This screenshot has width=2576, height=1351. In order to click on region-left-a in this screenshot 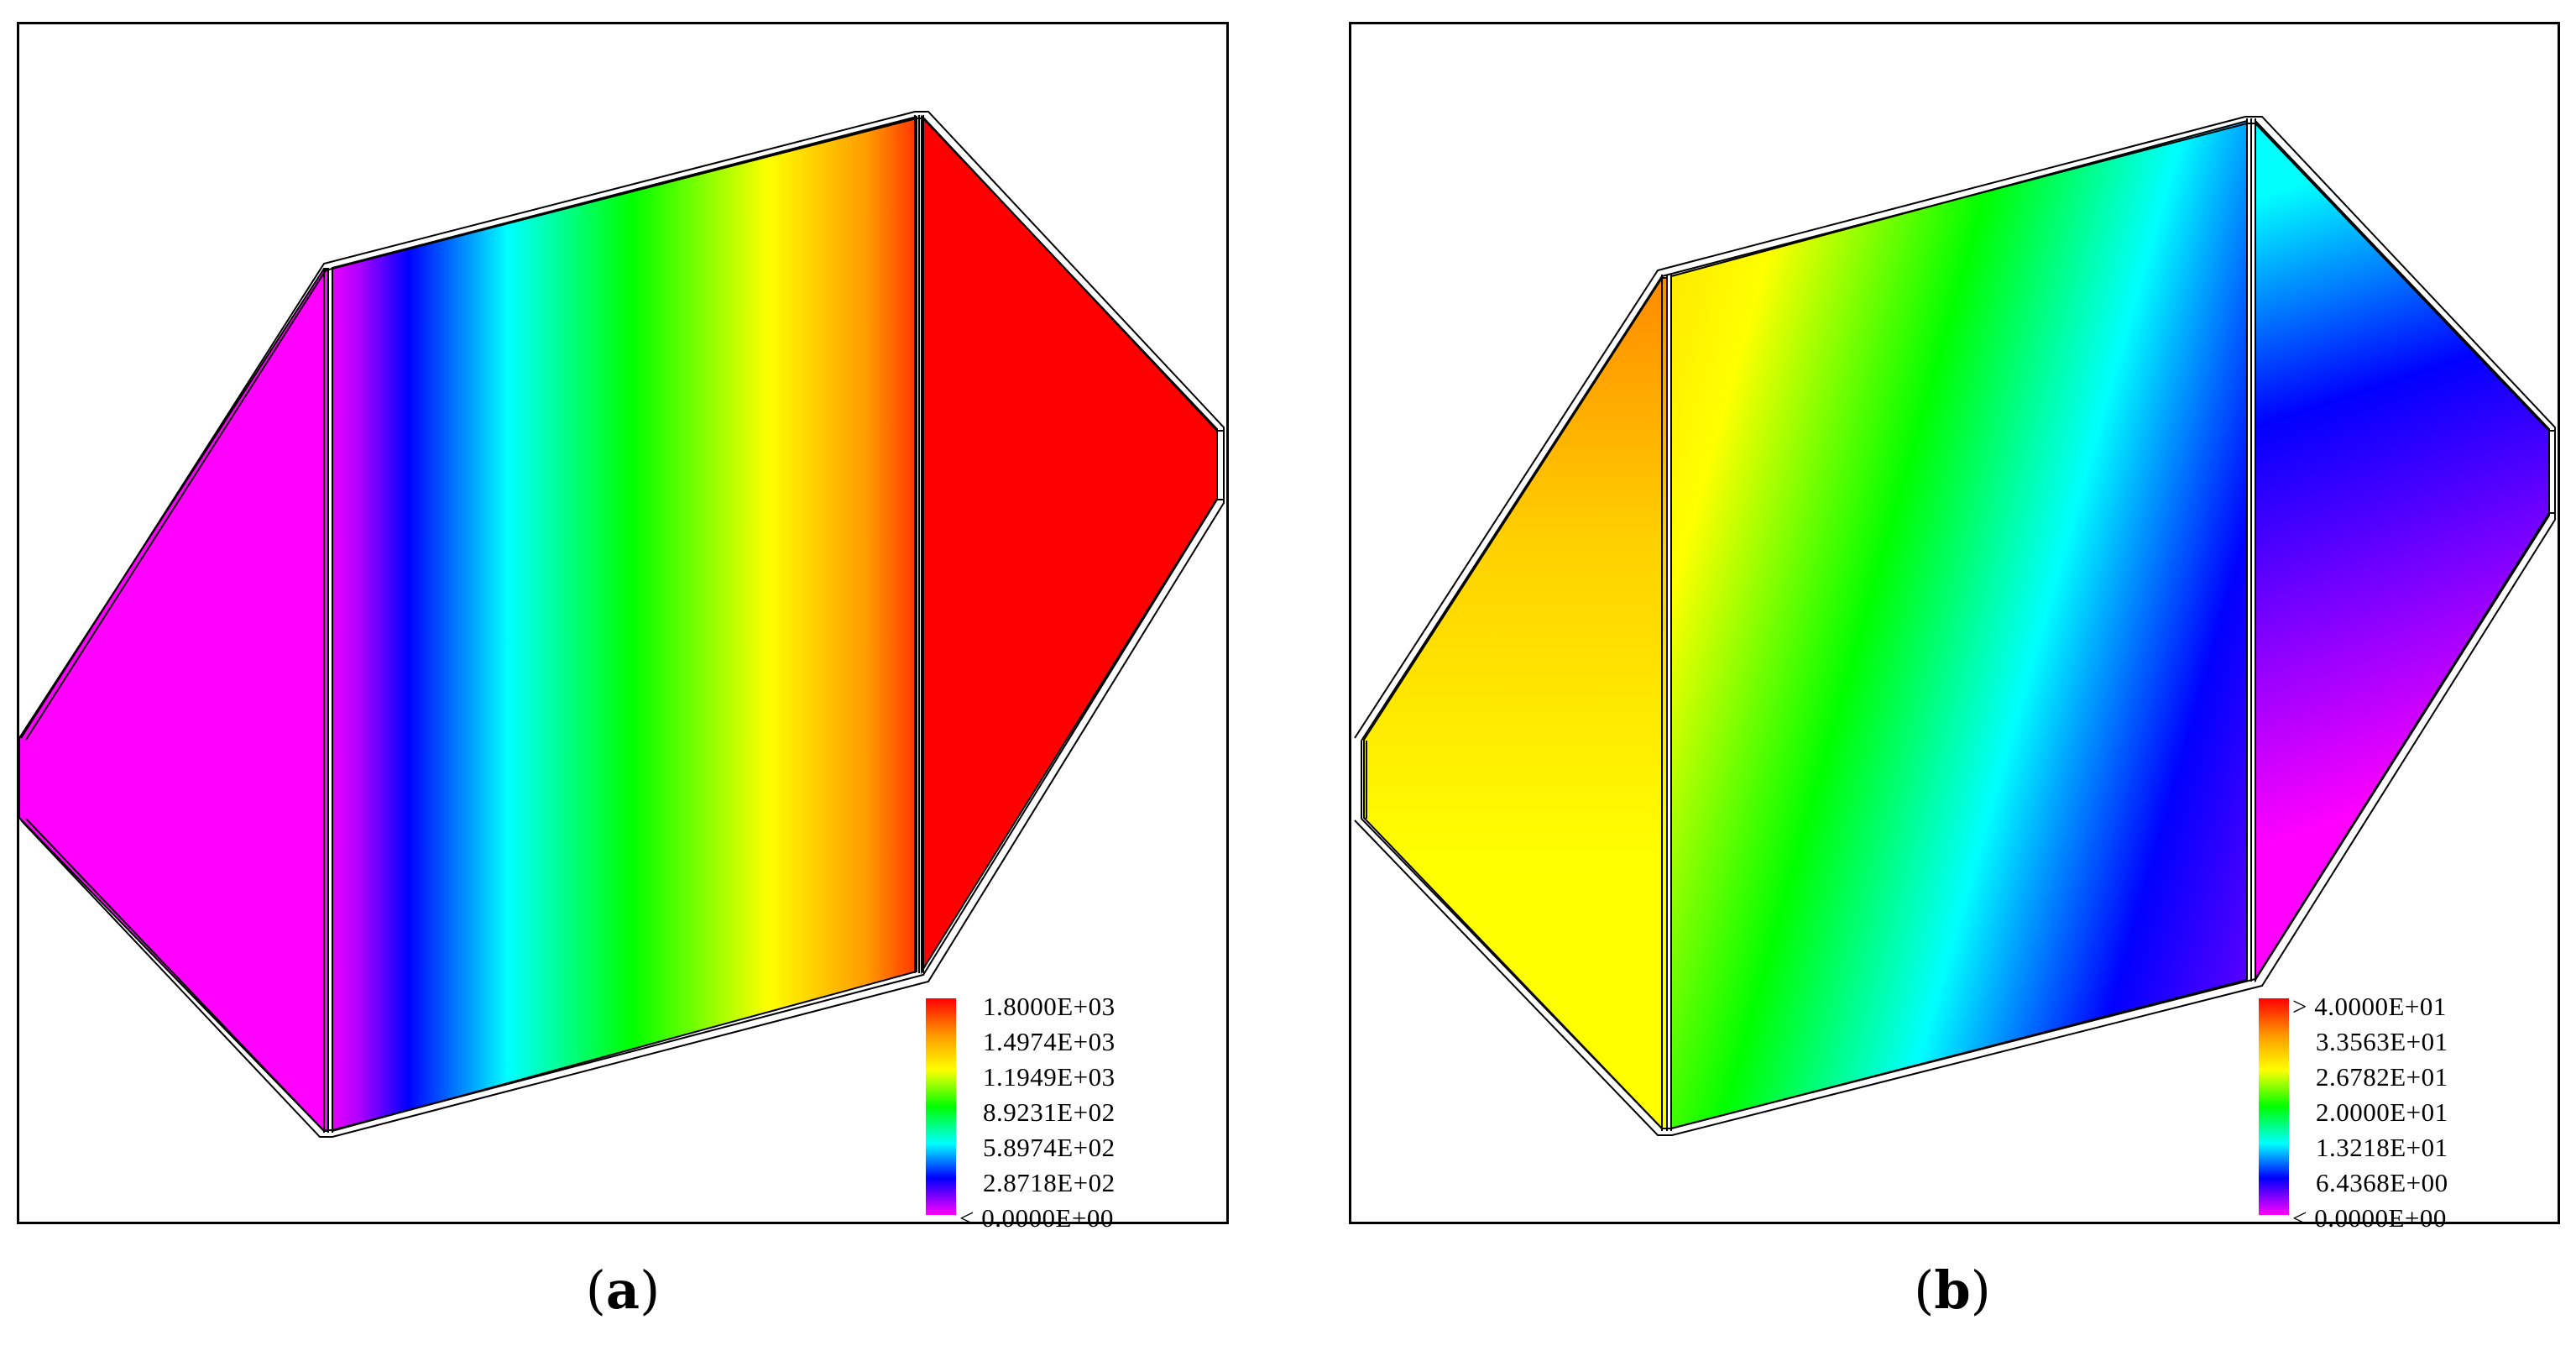, I will do `click(174, 700)`.